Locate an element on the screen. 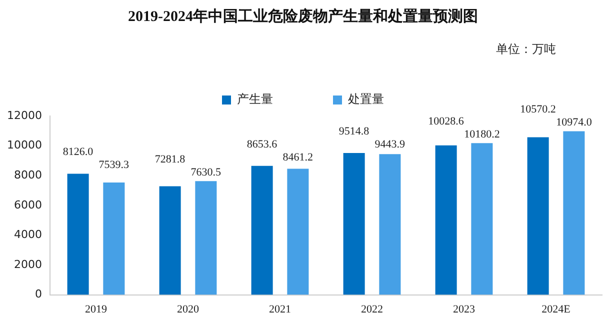 The width and height of the screenshot is (616, 321). x-tick-label: 2024E is located at coordinates (556, 309).